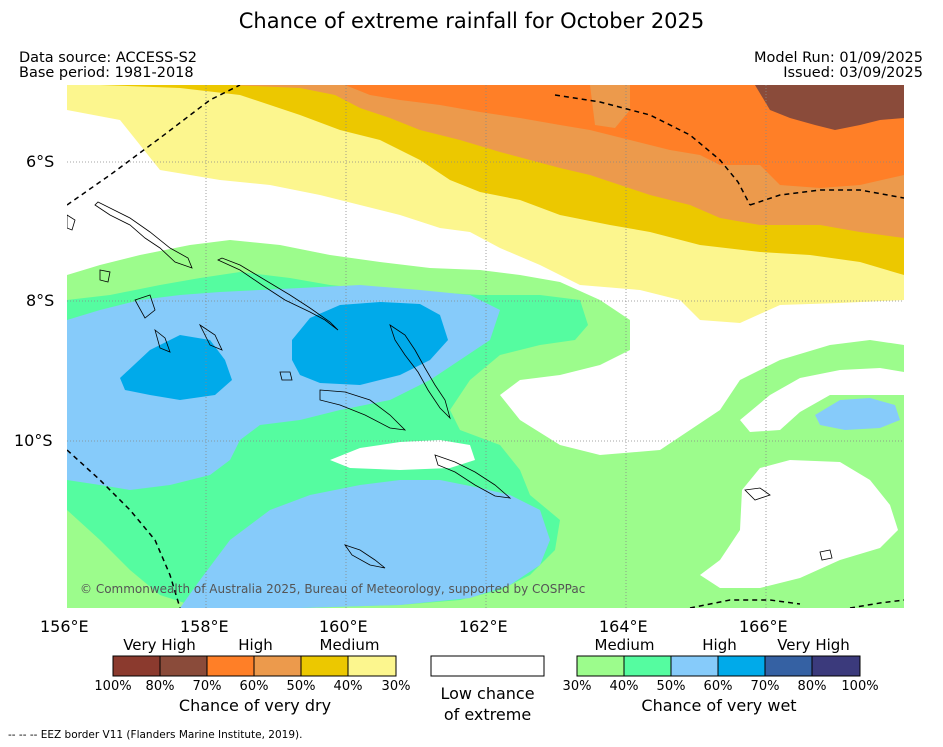  I want to click on dry-tick-100: 100%, so click(113, 686).